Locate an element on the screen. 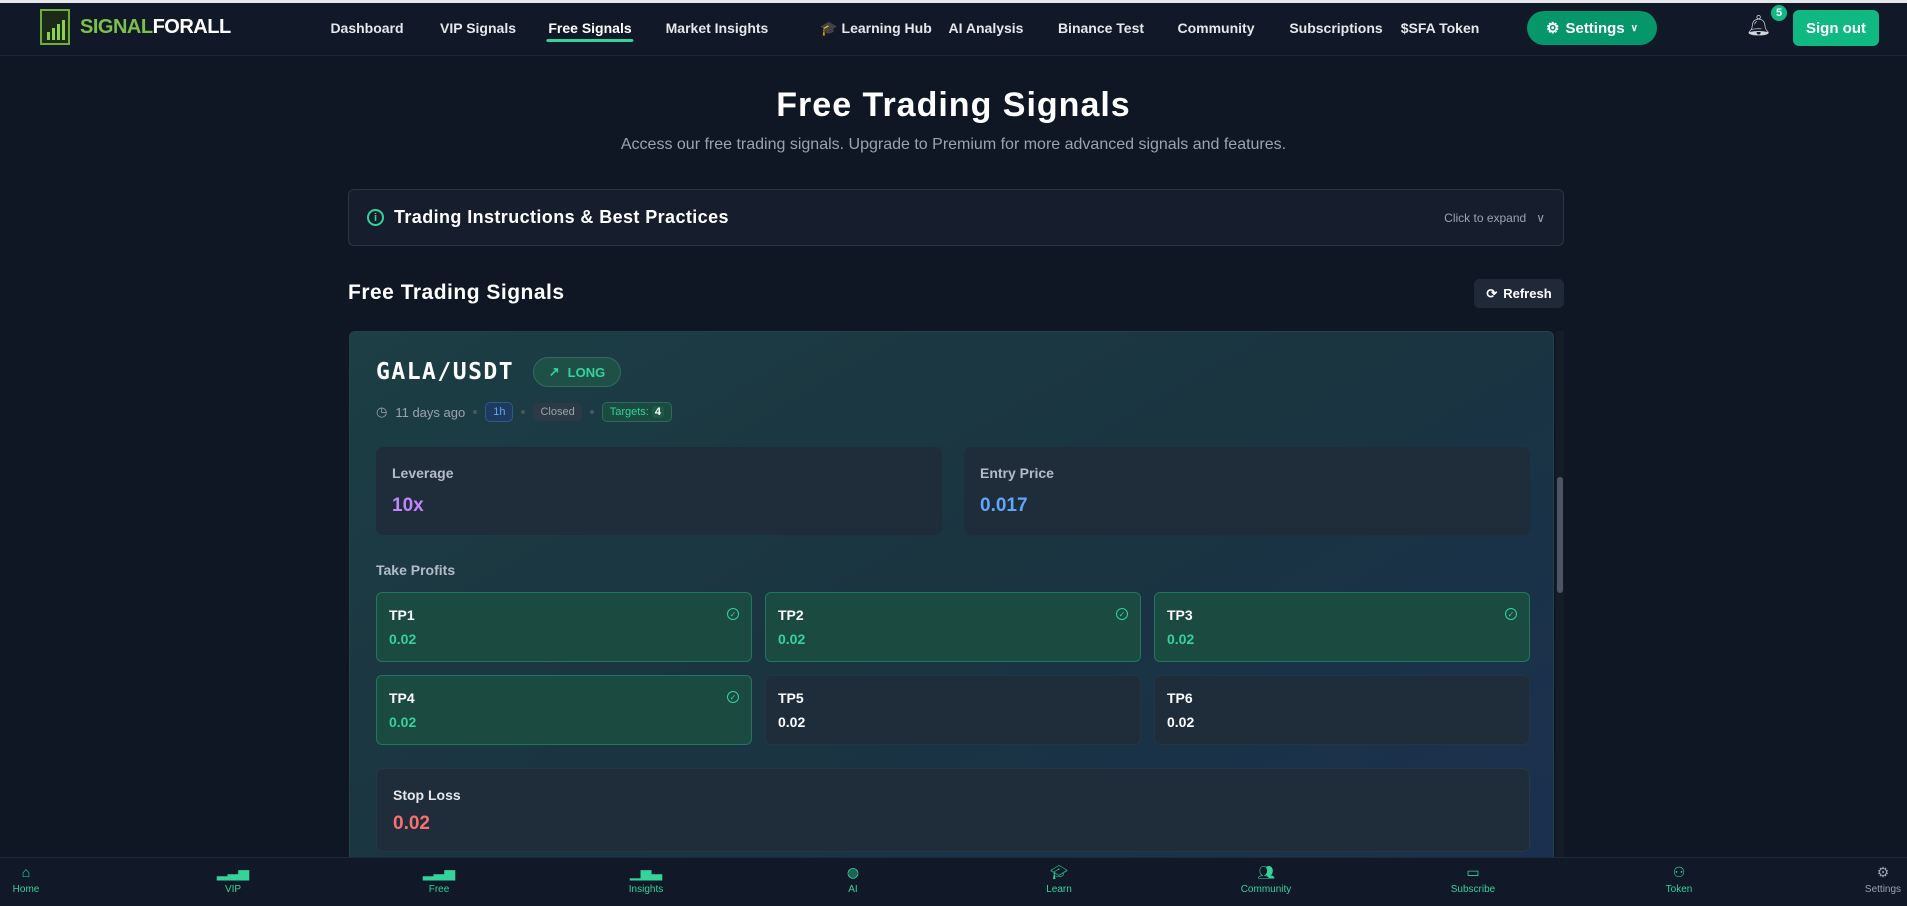  bottom-nav-token: ⚇ Token is located at coordinates (1679, 879).